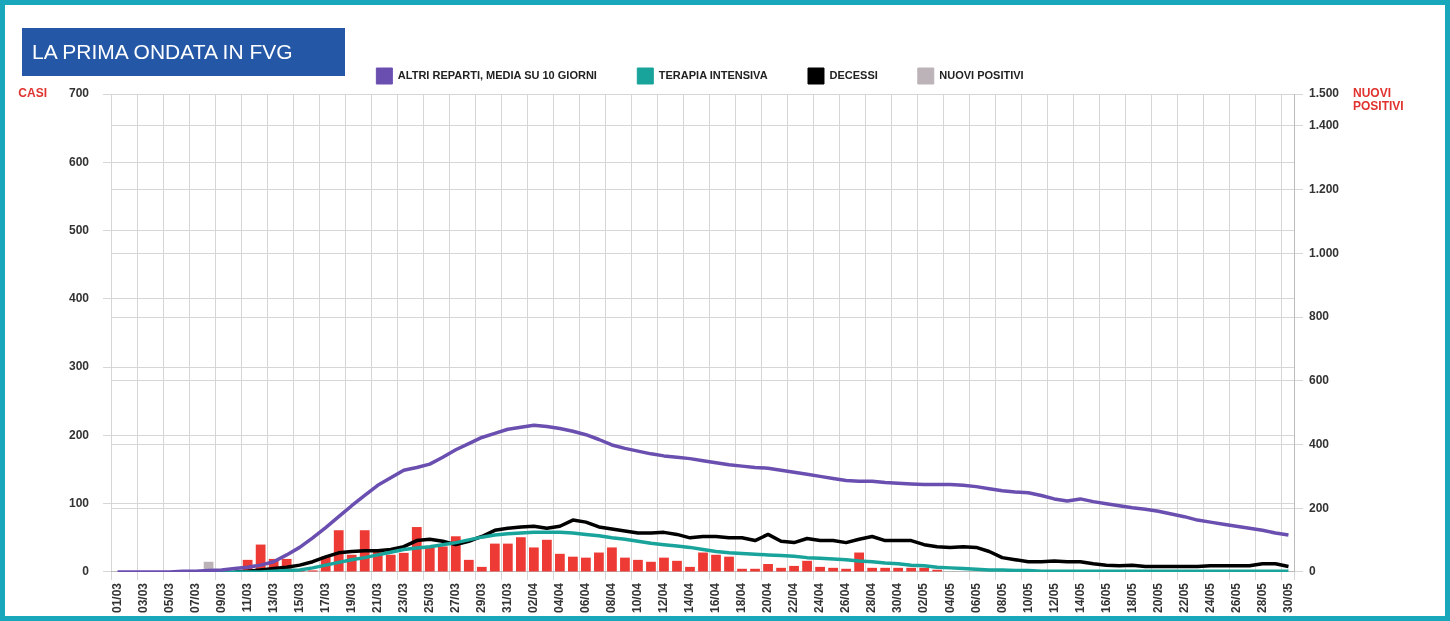  Describe the element at coordinates (298, 597) in the screenshot. I see `x-tick-label: 15/03` at that location.